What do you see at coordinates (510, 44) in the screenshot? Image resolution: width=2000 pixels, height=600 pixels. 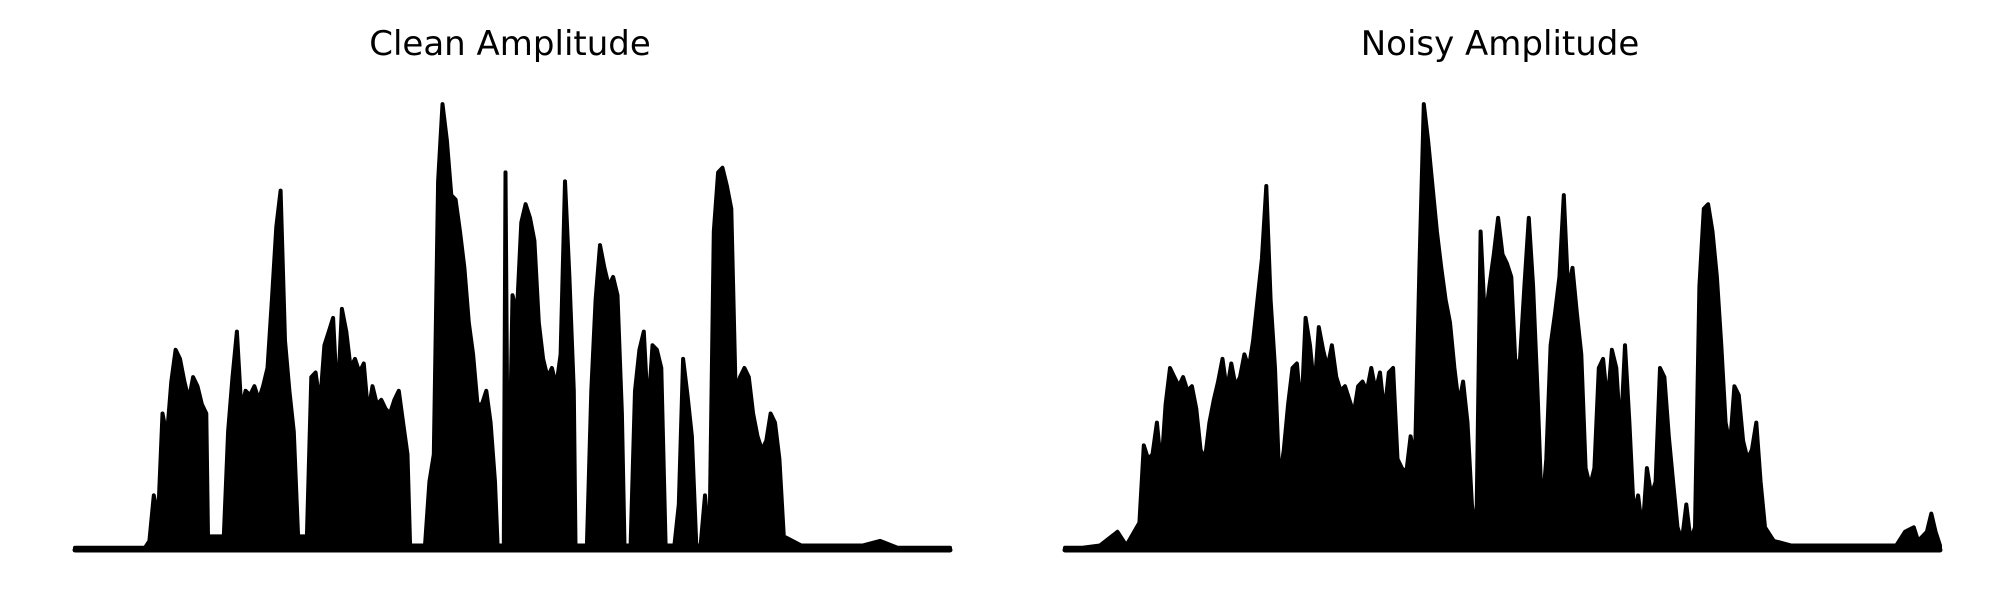 I see `clean-amplitude-title: Clean Amplitude` at bounding box center [510, 44].